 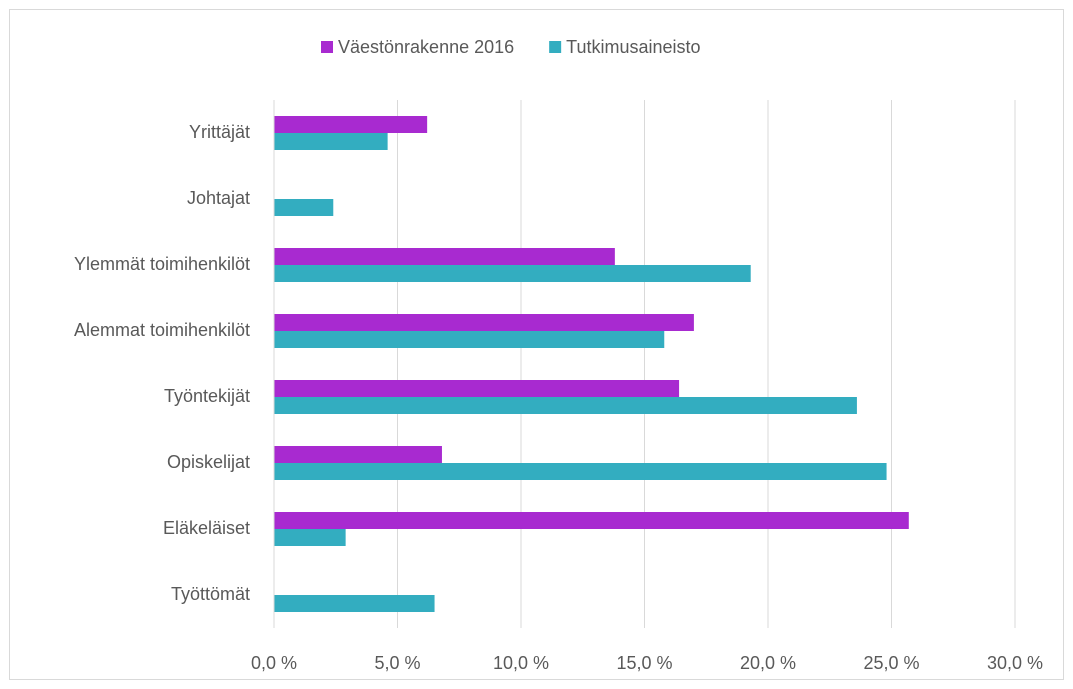 What do you see at coordinates (768, 663) in the screenshot?
I see `x-tick-label: 20,0 %` at bounding box center [768, 663].